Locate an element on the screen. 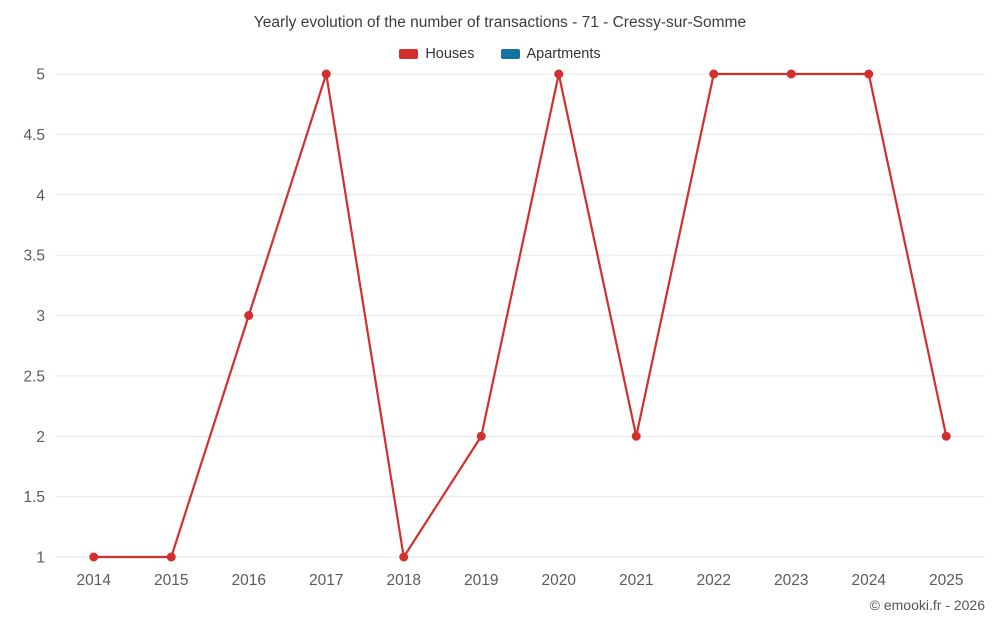 Image resolution: width=1000 pixels, height=625 pixels. houses-legend-label: Houses is located at coordinates (450, 54).